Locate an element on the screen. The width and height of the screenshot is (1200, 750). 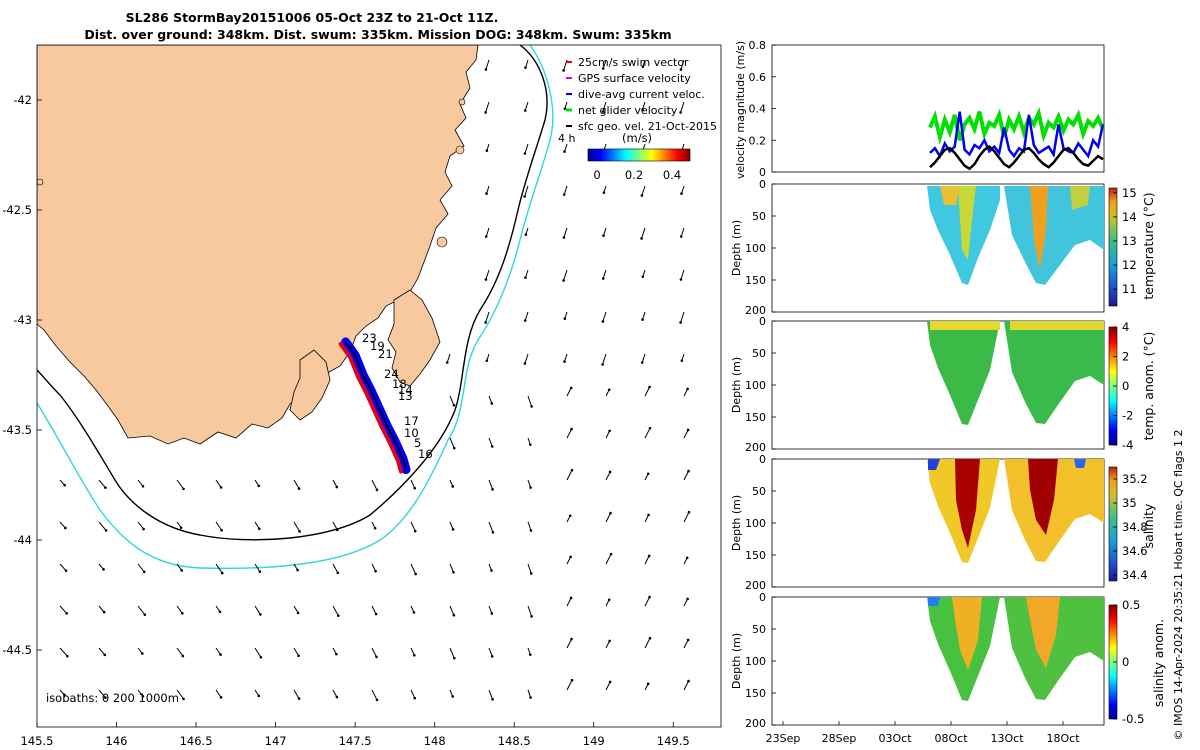
time-axis: 23Sep 28Sep 03Oct 08Oct 13Oct 18Oct is located at coordinates (923, 733).